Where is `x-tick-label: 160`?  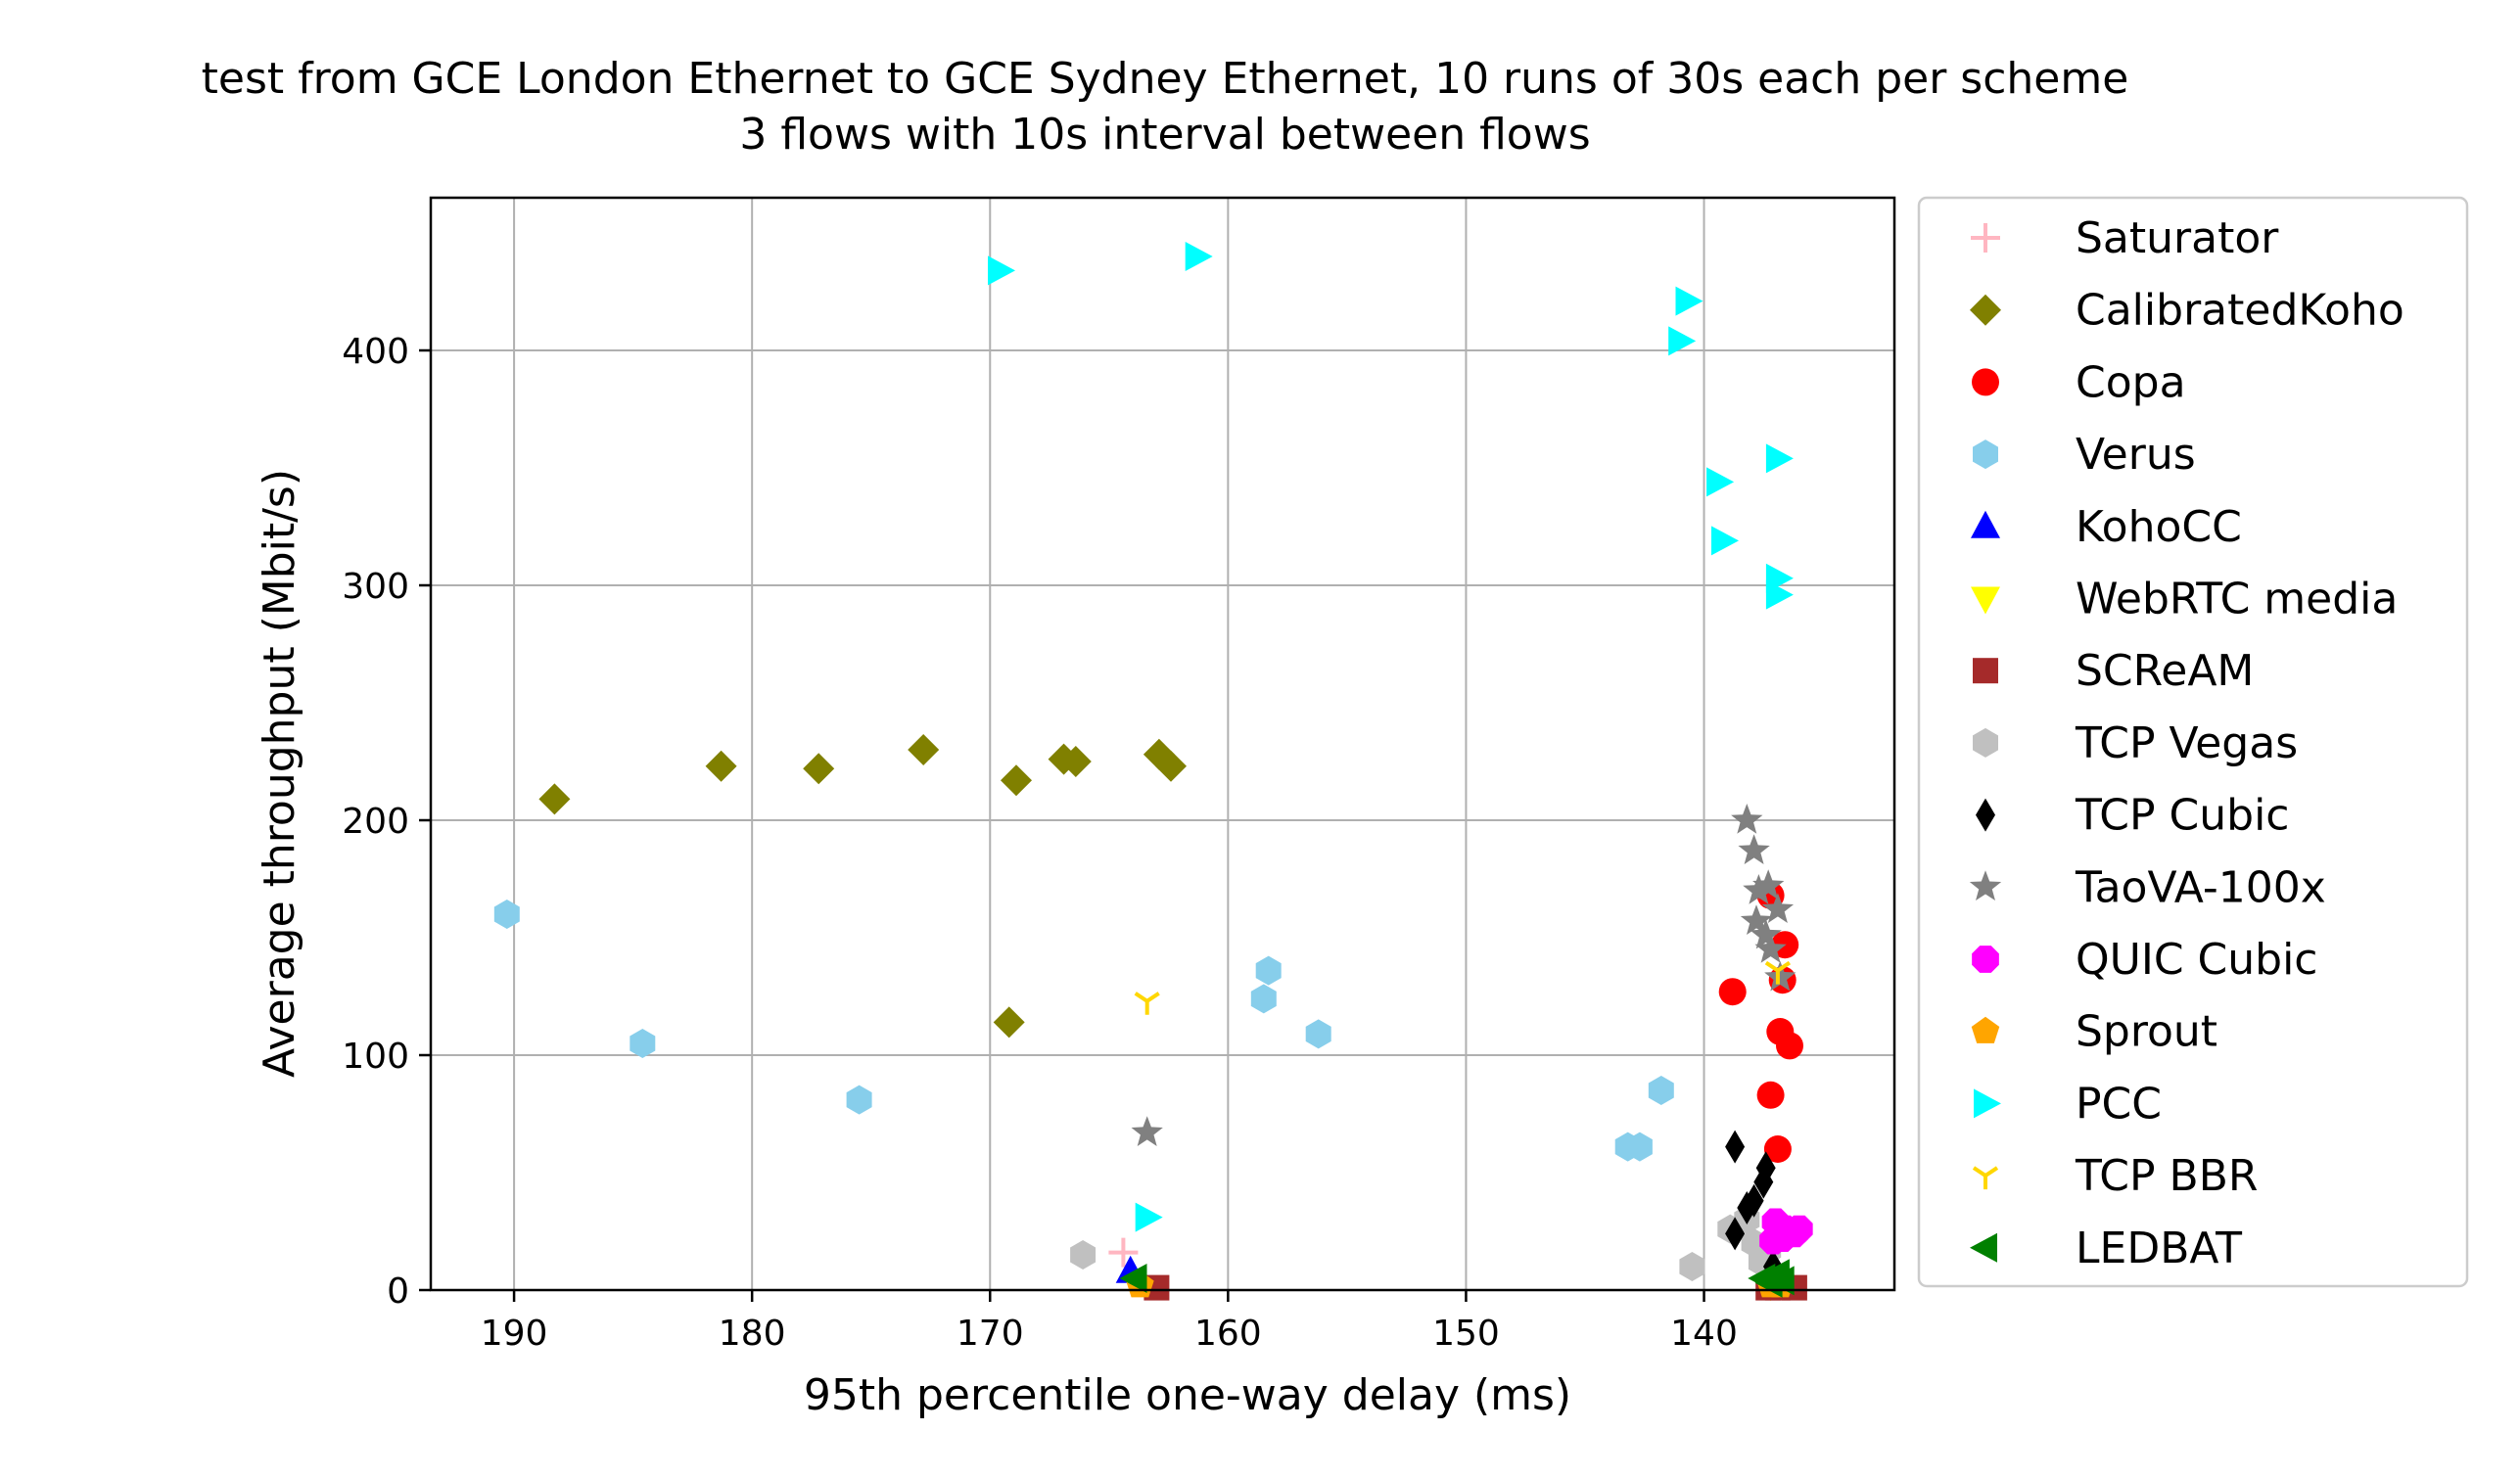
x-tick-label: 160 is located at coordinates (1228, 1334).